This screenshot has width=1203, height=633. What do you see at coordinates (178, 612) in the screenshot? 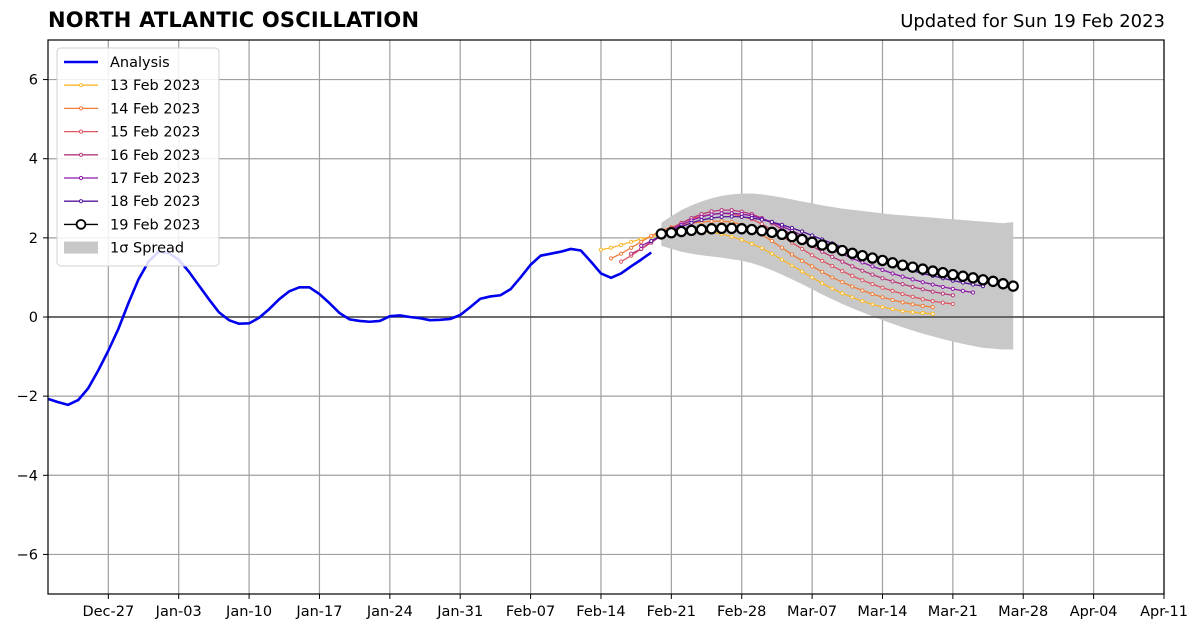
I see `x-tick-label: Jan-03` at bounding box center [178, 612].